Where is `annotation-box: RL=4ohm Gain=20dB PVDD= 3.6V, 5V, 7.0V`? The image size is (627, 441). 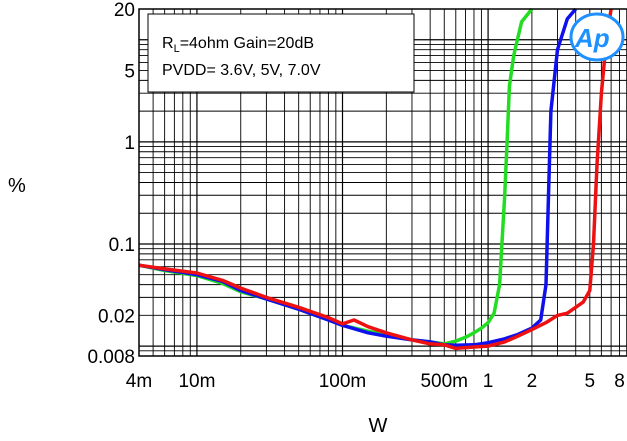 annotation-box: RL=4ohm Gain=20dB PVDD= 3.6V, 5V, 7.0V is located at coordinates (281, 53).